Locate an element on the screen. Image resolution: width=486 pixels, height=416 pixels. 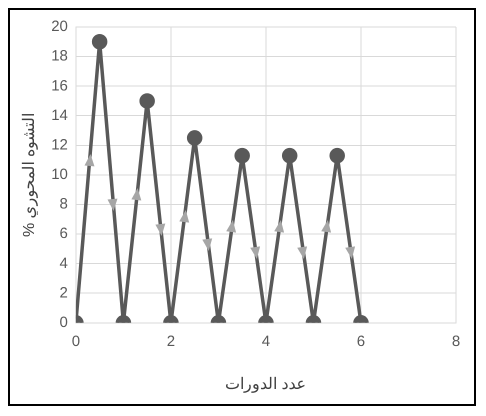
x-axis-title: عدد الدورات is located at coordinates (266, 384).